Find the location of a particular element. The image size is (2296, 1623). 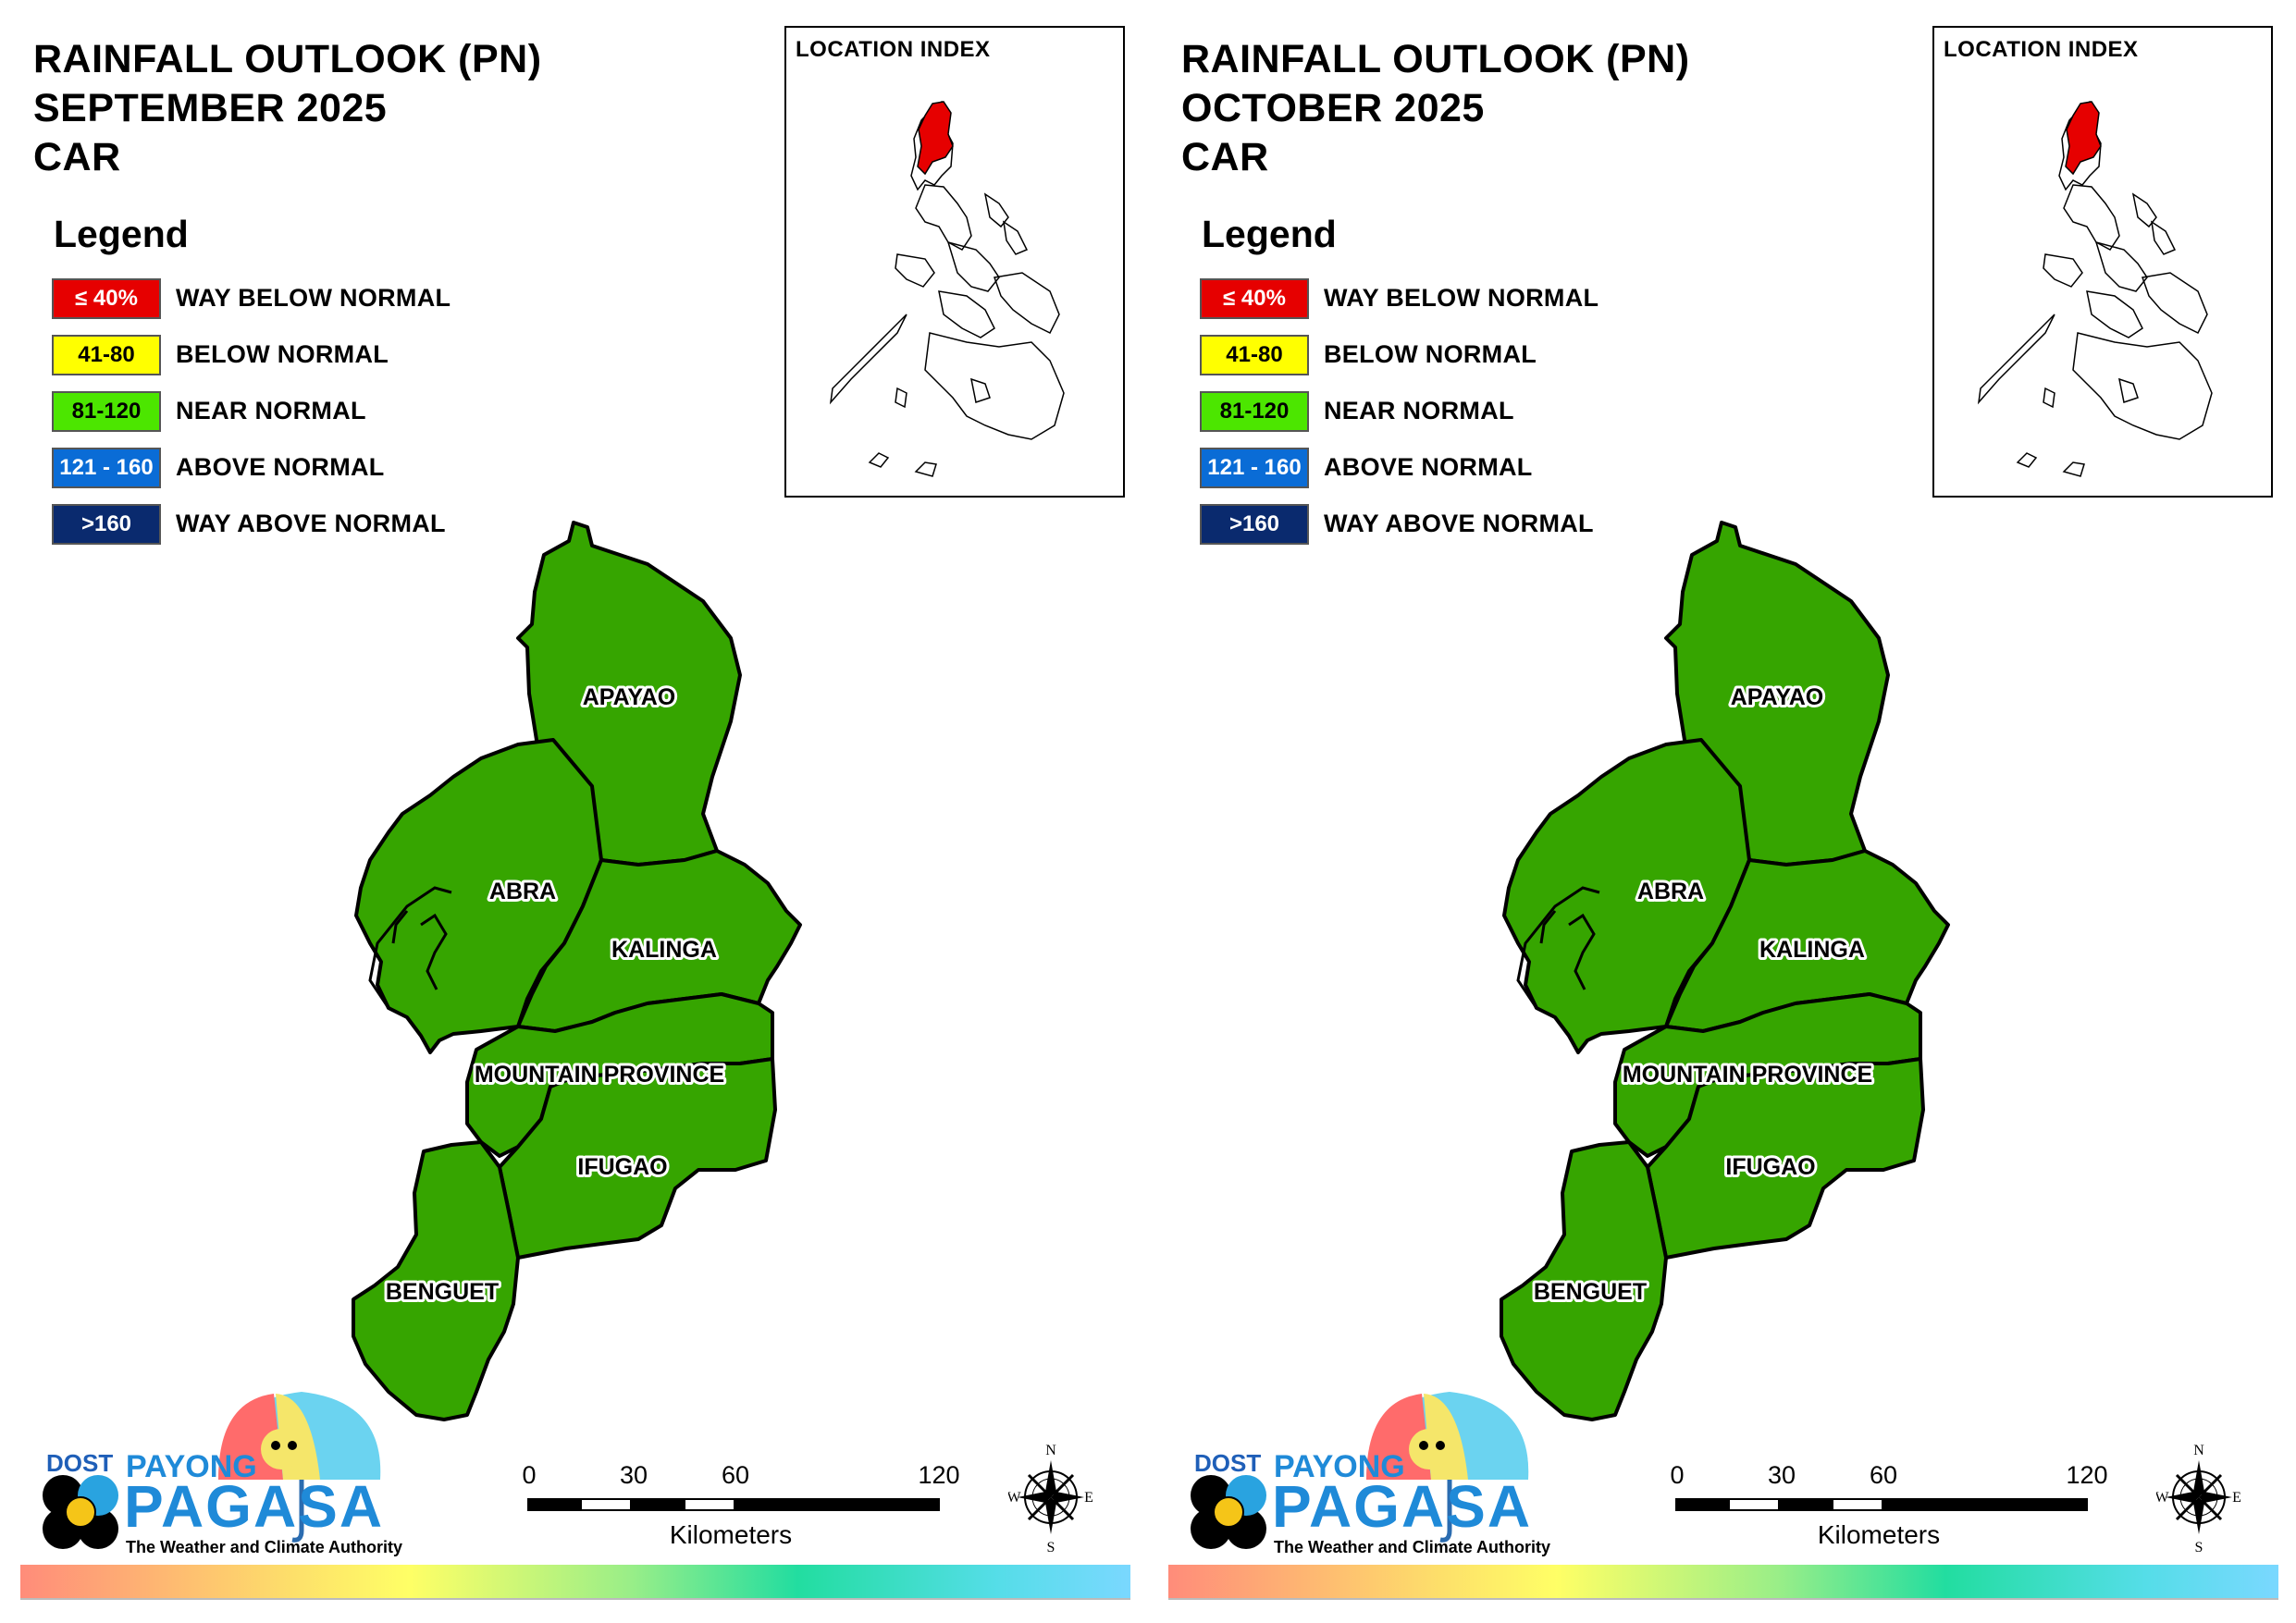

legend-item: ≤ 40% WAY BELOW NORMAL is located at coordinates (251, 298).